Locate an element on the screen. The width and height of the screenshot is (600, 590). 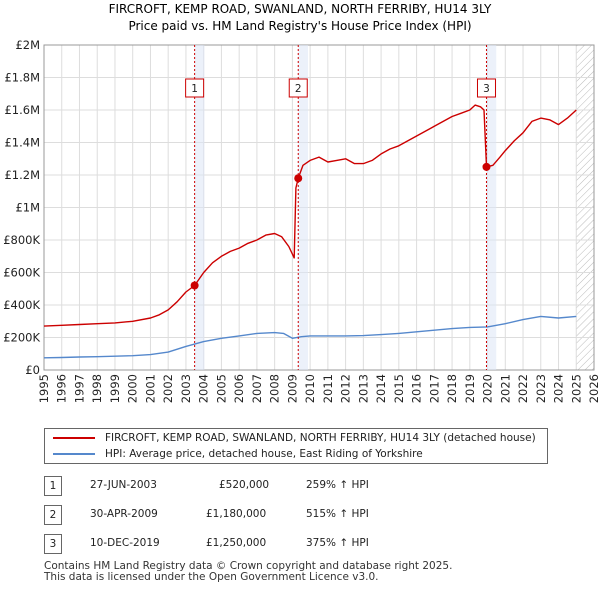
y-tick-label: £1.2M is located at coordinates (22, 175).